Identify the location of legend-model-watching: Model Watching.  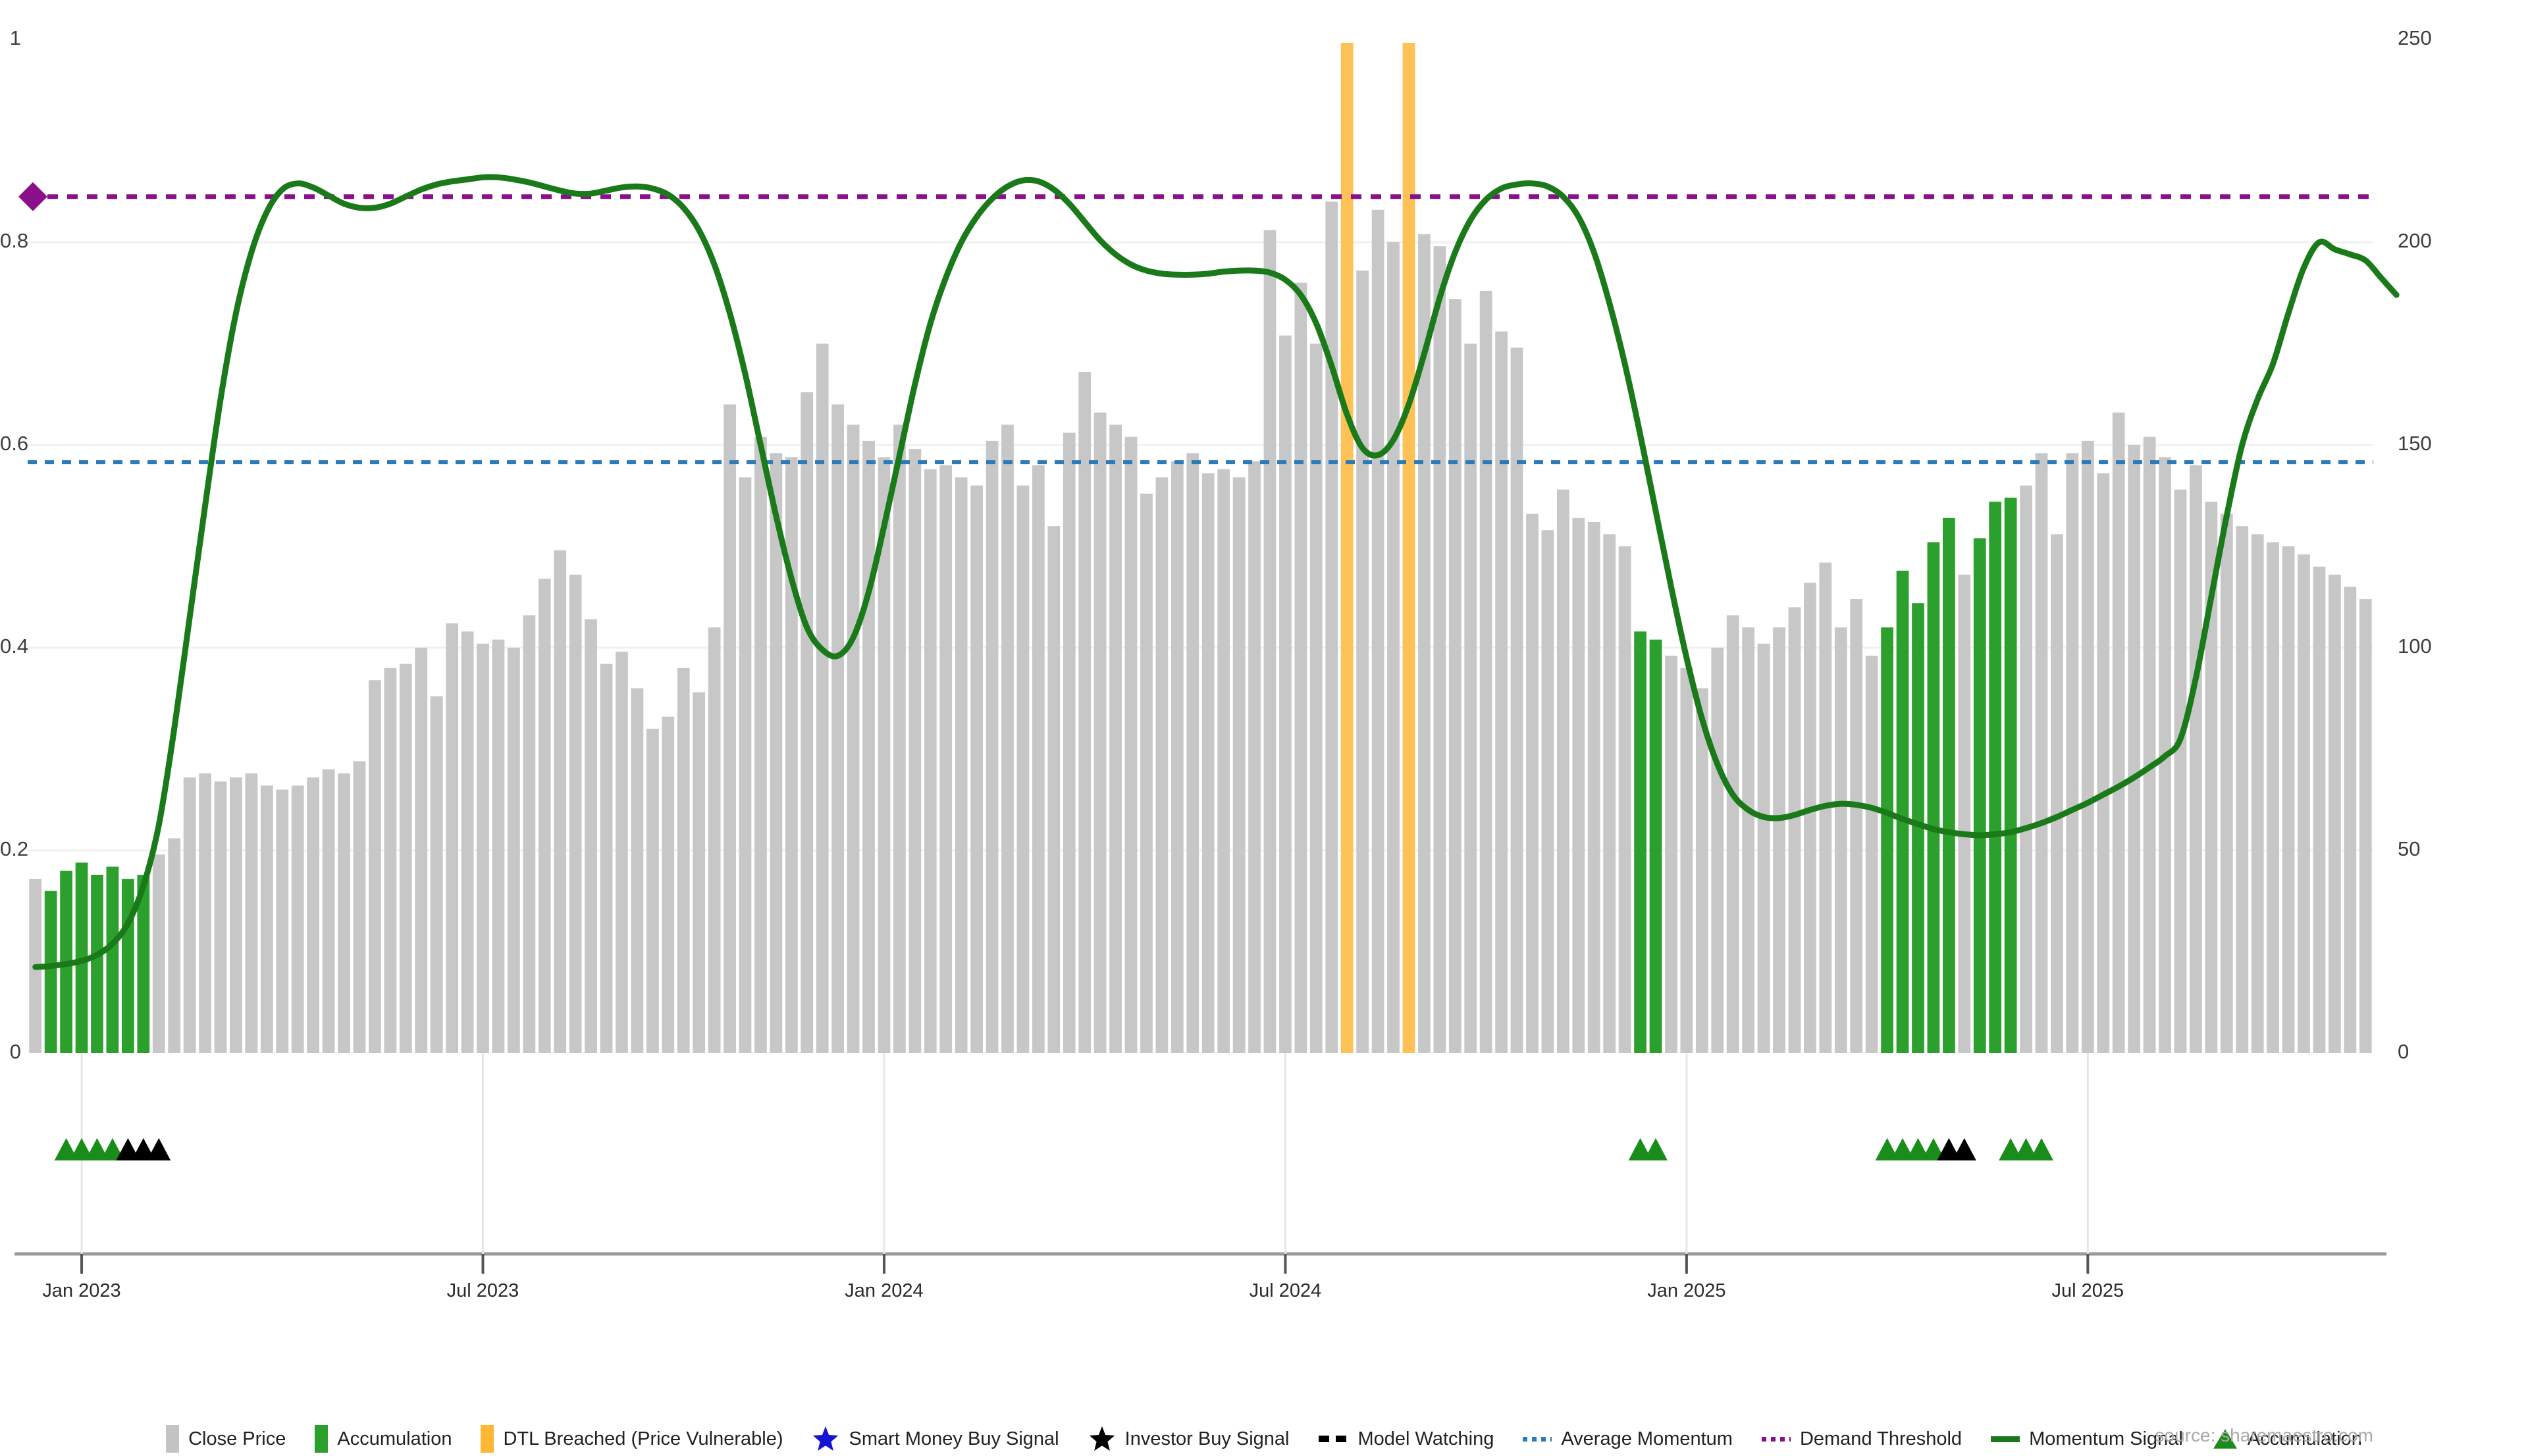
(1406, 1439).